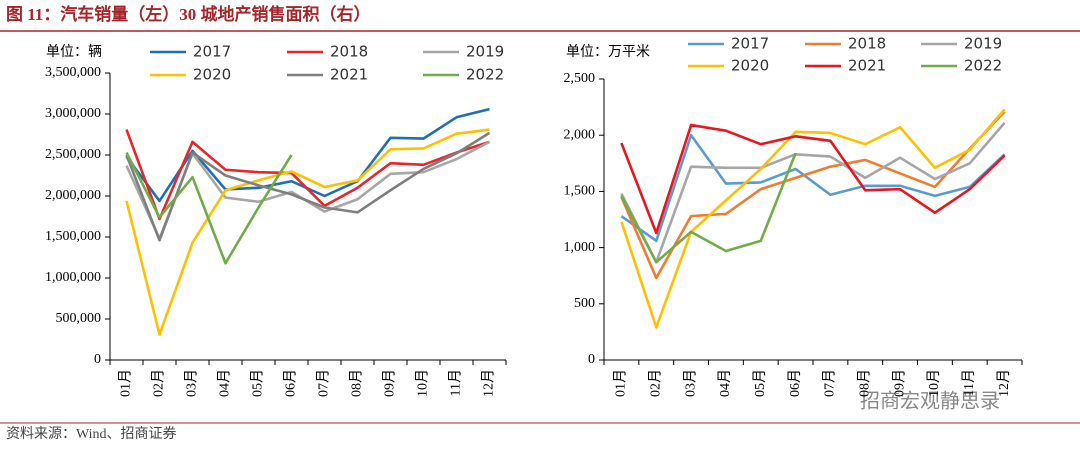 The image size is (1080, 452). What do you see at coordinates (79, 318) in the screenshot?
I see `y-tick-label: 500,000` at bounding box center [79, 318].